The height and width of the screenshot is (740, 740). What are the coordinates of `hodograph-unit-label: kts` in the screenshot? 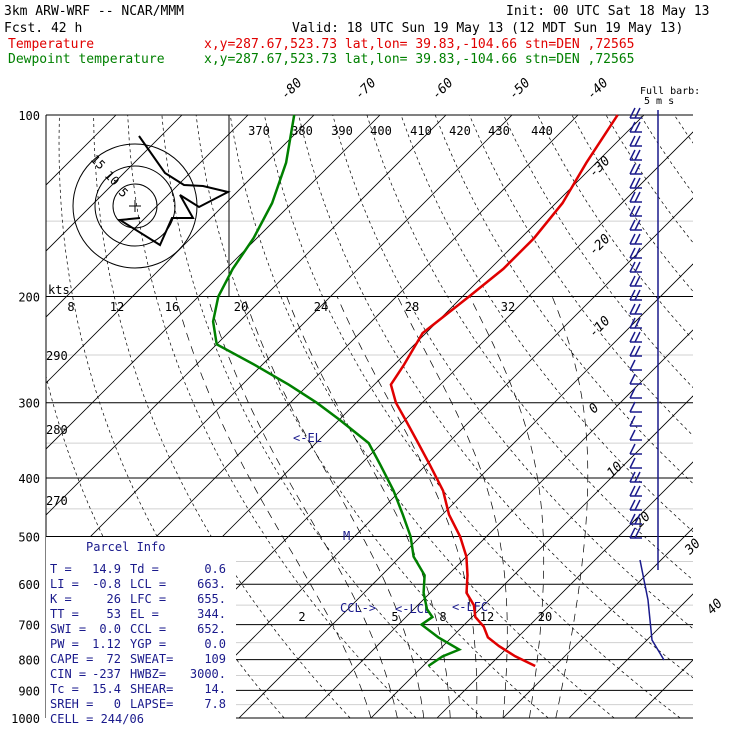 It's located at (59, 290).